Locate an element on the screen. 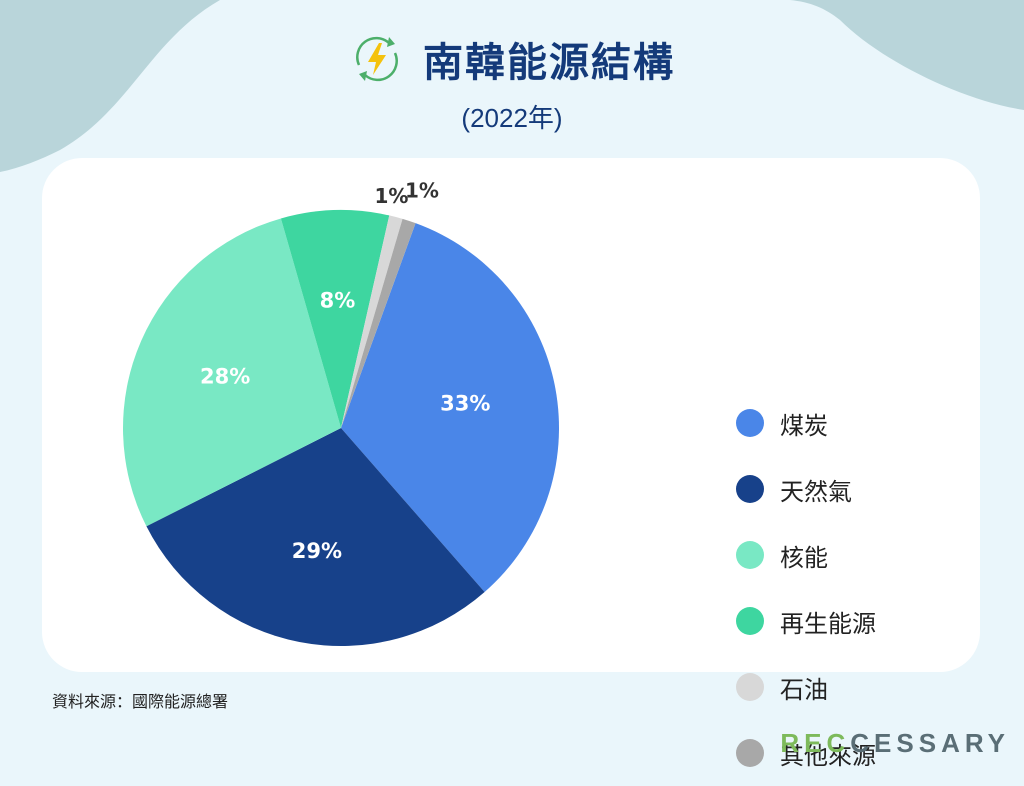  legend: 煤炭天然氣核能再生能源石油其他來源 is located at coordinates (806, 588).